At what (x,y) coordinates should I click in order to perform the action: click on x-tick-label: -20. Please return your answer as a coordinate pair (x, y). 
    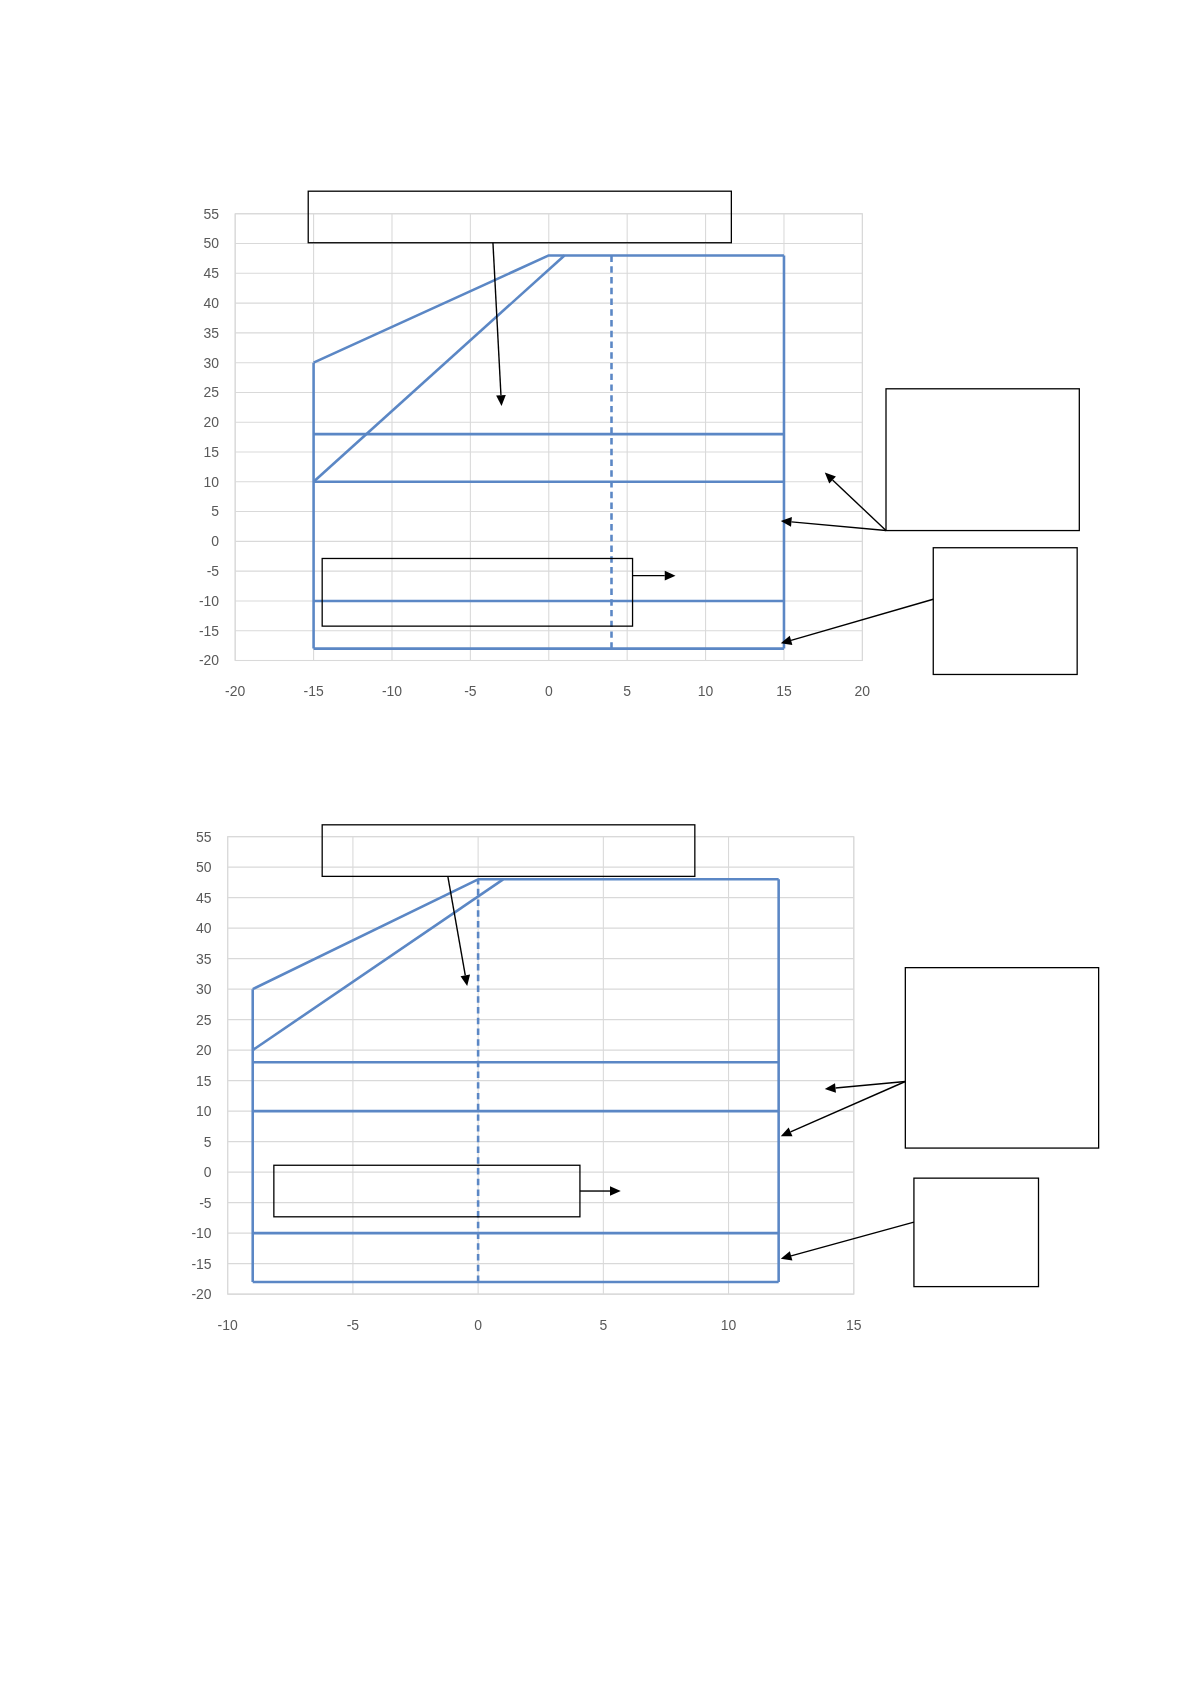
    Looking at the image, I should click on (235, 690).